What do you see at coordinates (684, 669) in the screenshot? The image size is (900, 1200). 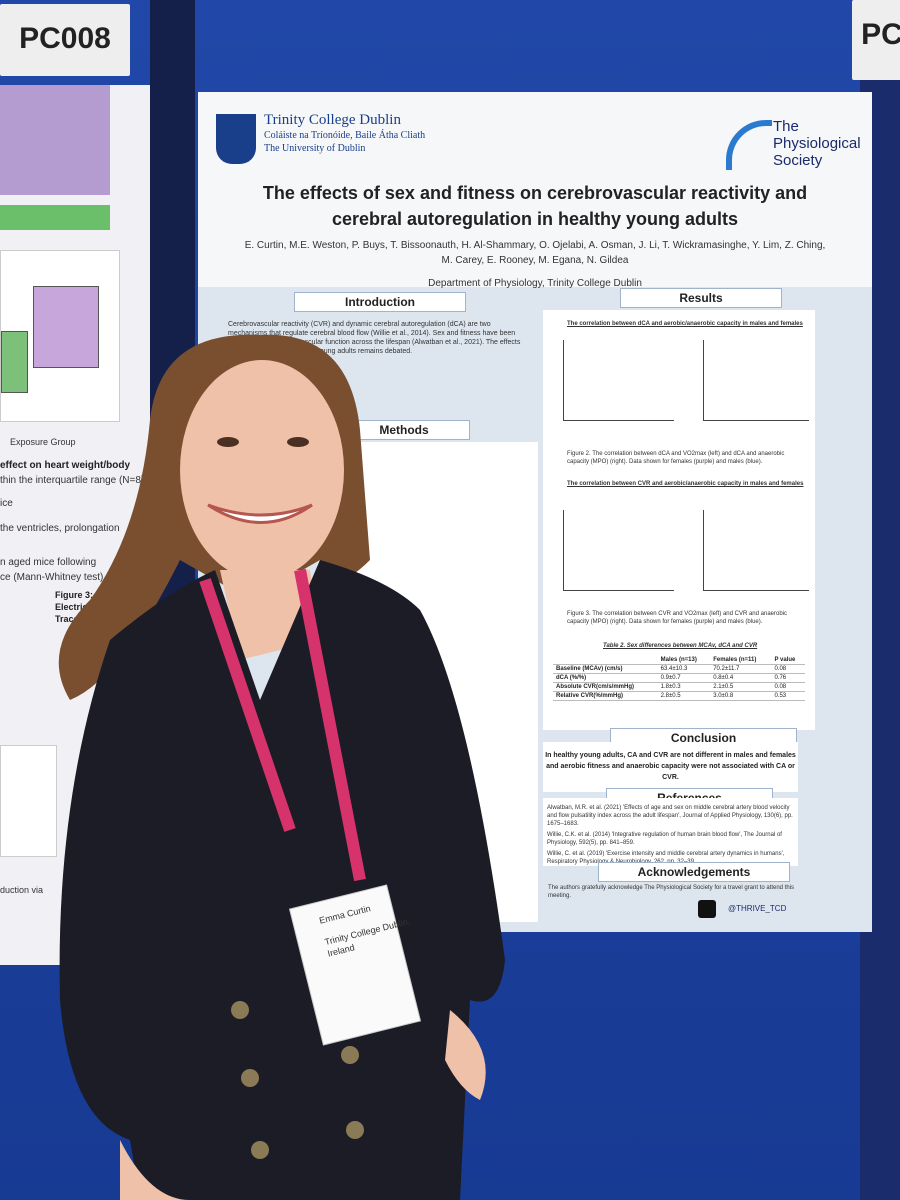 I see `table-cell: 63.4±10.3` at bounding box center [684, 669].